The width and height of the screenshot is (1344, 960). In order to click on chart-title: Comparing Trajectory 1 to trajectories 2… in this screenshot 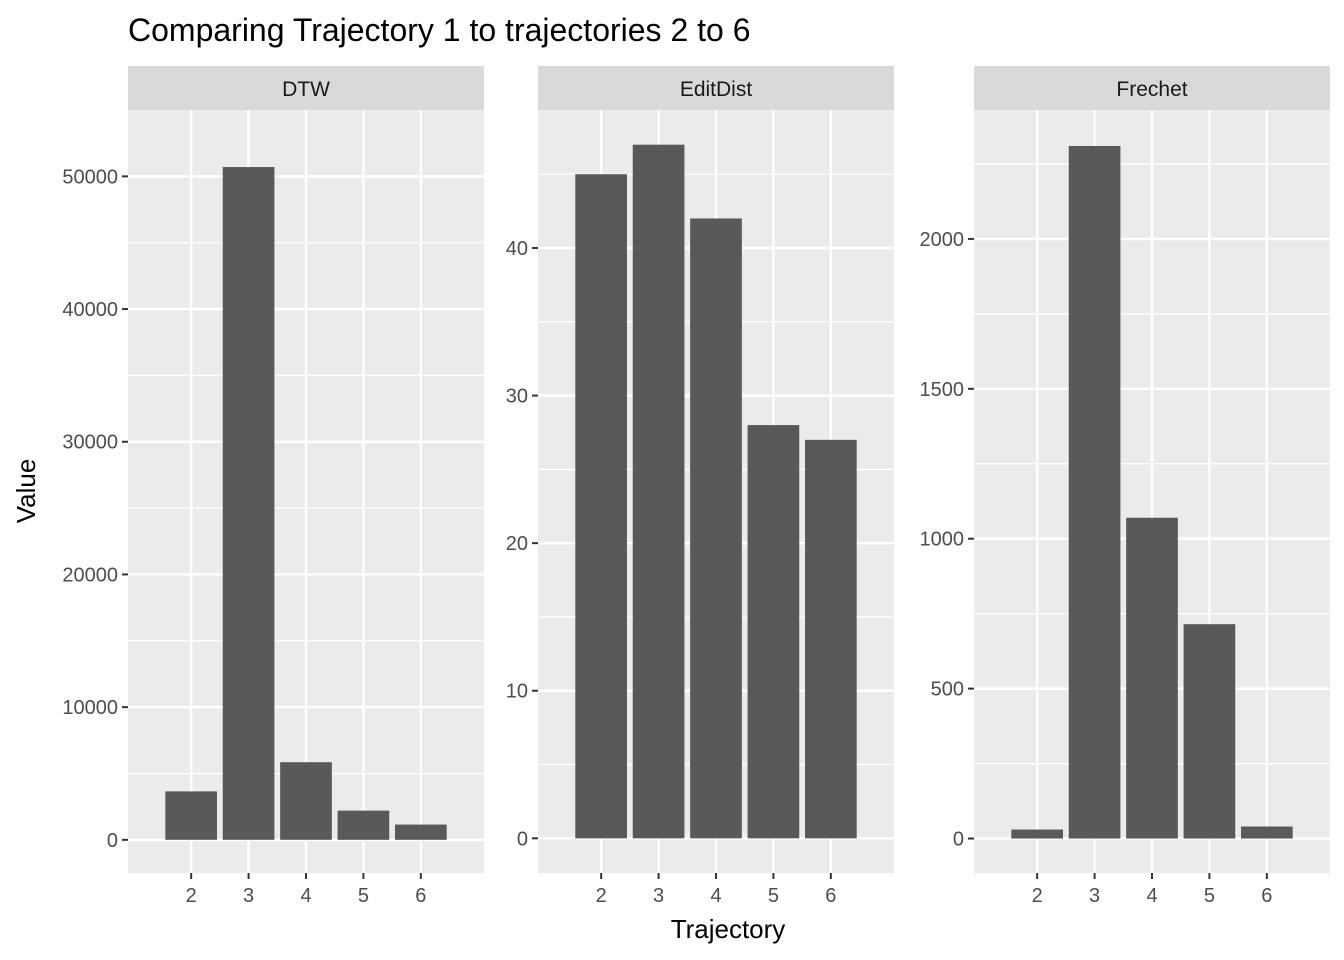, I will do `click(439, 30)`.